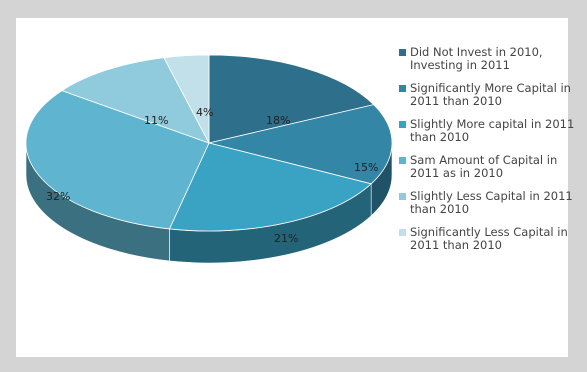 Image resolution: width=587 pixels, height=372 pixels. What do you see at coordinates (484, 166) in the screenshot?
I see `legend-label: Sam Amount of Capital in 2011 as in 2010` at bounding box center [484, 166].